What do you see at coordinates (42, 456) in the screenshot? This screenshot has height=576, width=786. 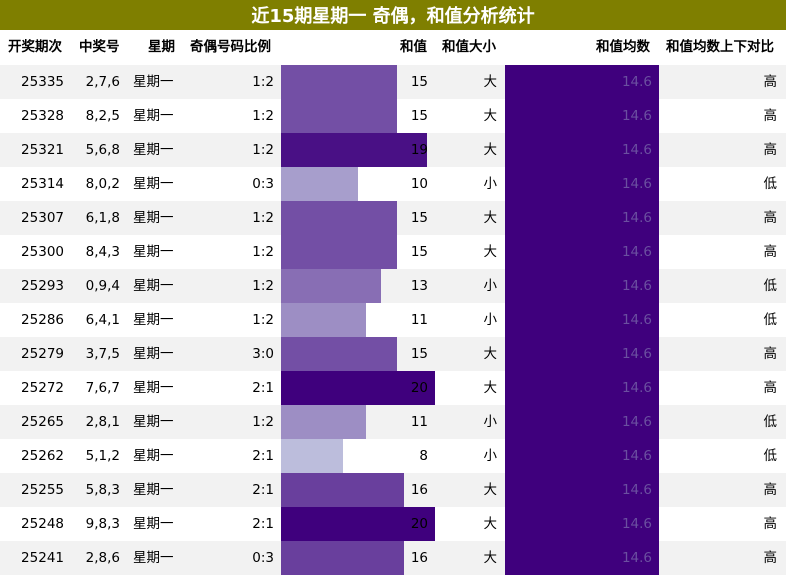 I see `cell-period: 25262` at bounding box center [42, 456].